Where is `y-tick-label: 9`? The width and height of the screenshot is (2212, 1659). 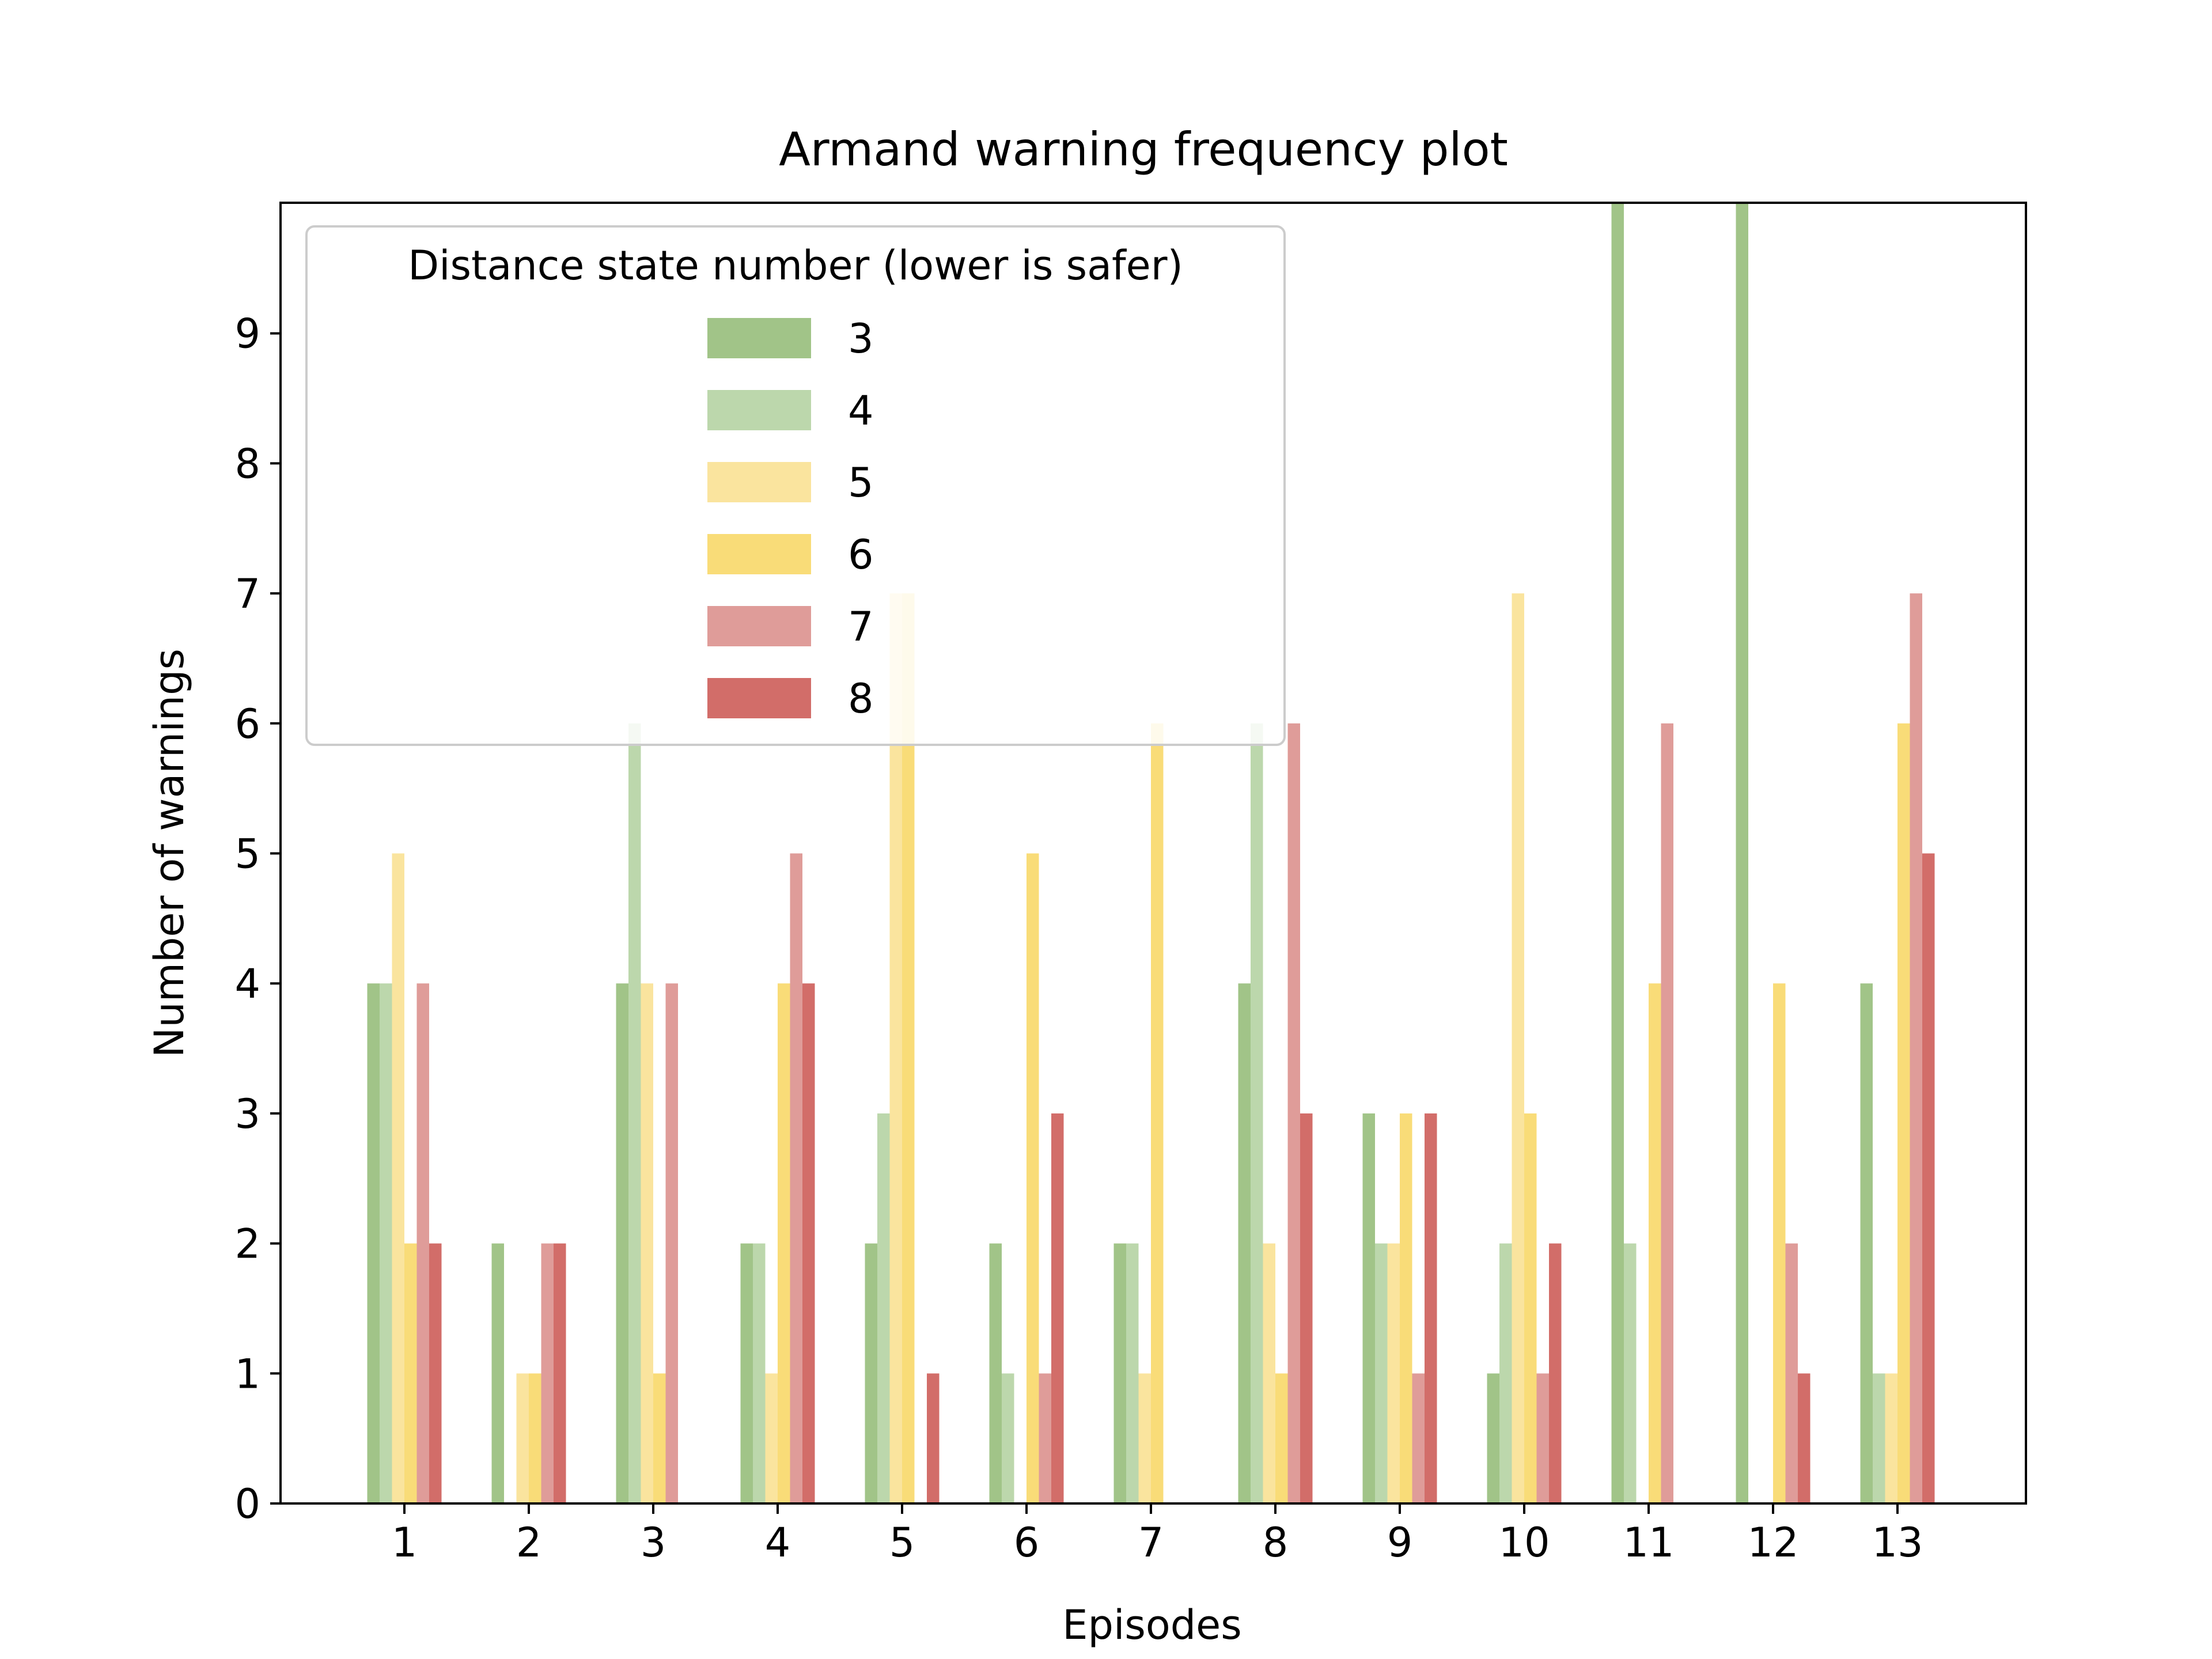
y-tick-label: 9 is located at coordinates (247, 334).